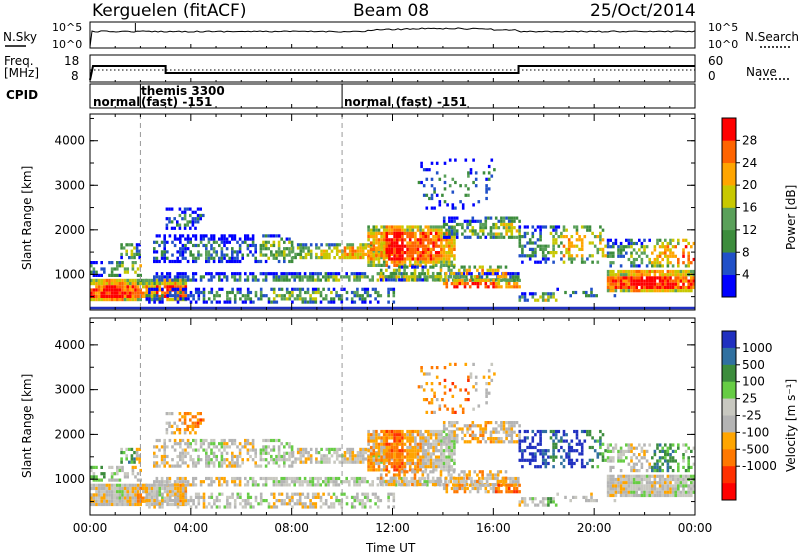 This screenshot has height=555, width=800. What do you see at coordinates (755, 432) in the screenshot?
I see `velocity-colorbar-tick-label: -100` at bounding box center [755, 432].